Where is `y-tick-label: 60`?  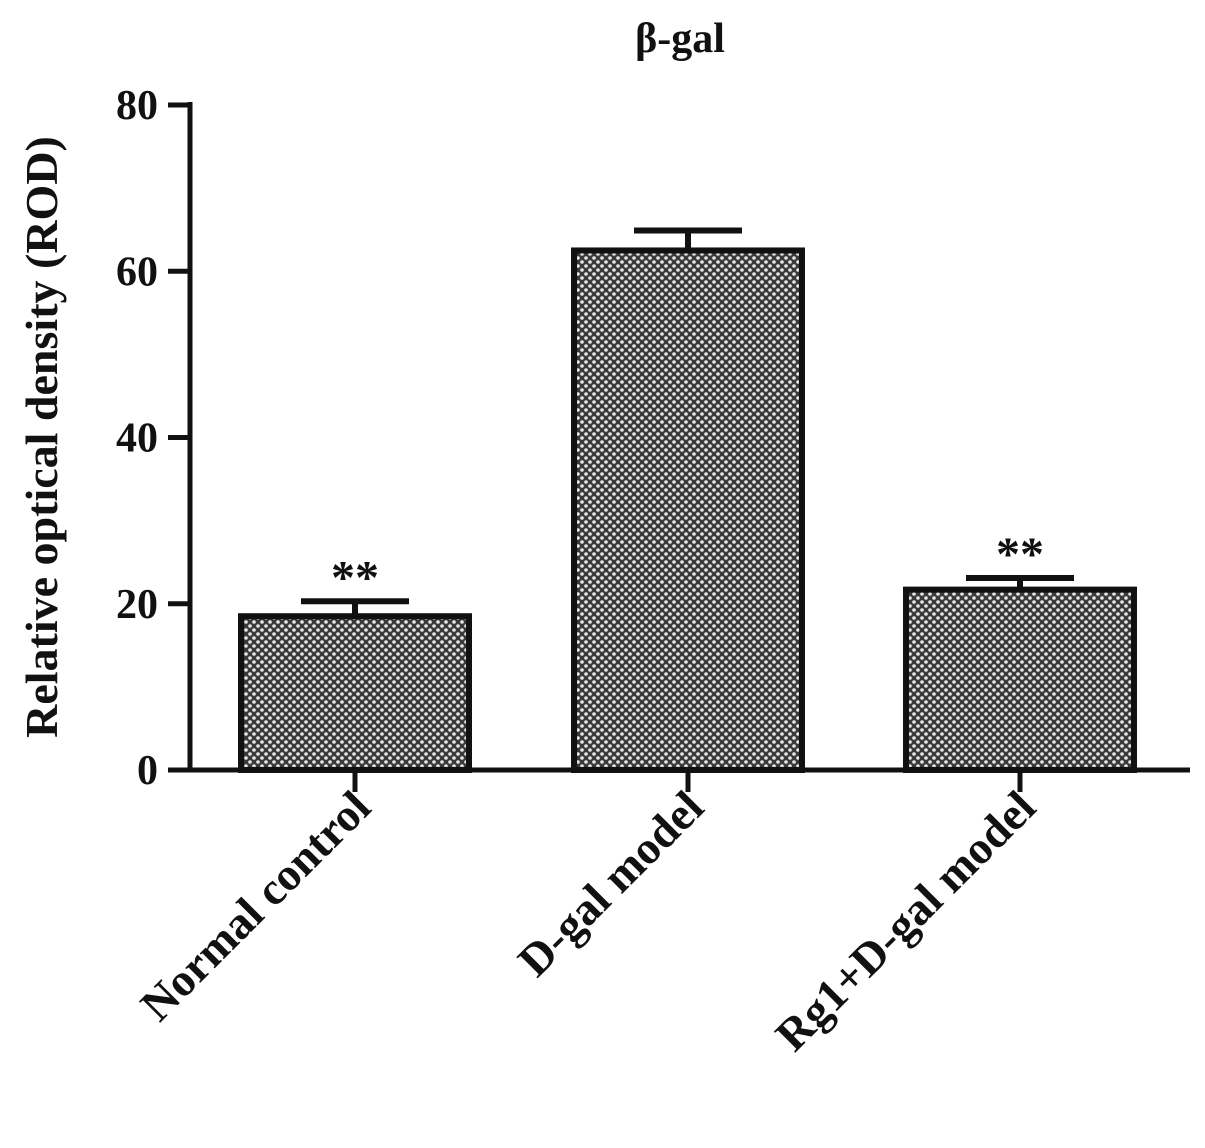
y-tick-label: 60 is located at coordinates (137, 272).